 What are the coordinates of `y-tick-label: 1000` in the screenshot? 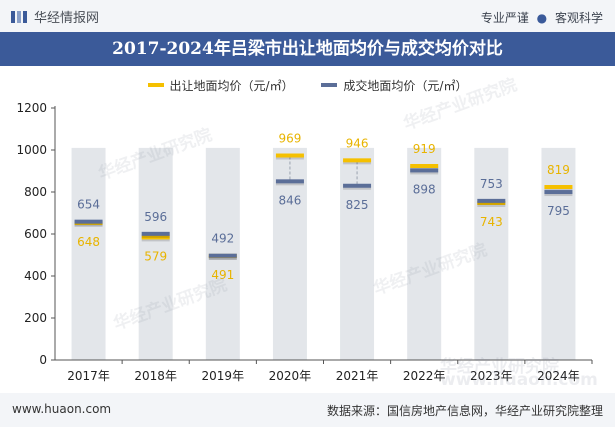 It's located at (31, 150).